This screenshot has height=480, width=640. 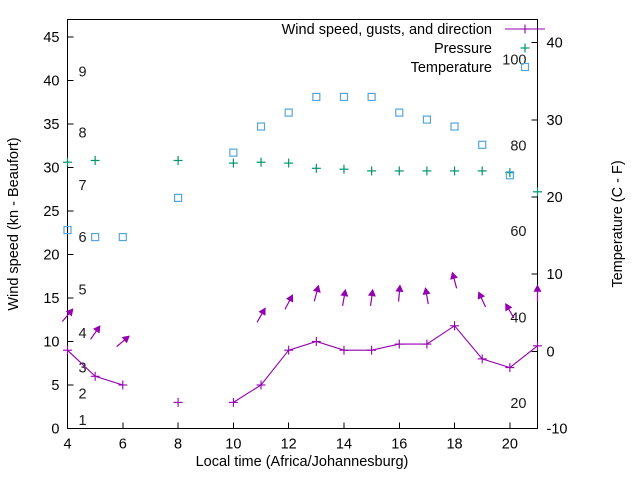 I want to click on x-tick-label: 12, so click(x=289, y=445).